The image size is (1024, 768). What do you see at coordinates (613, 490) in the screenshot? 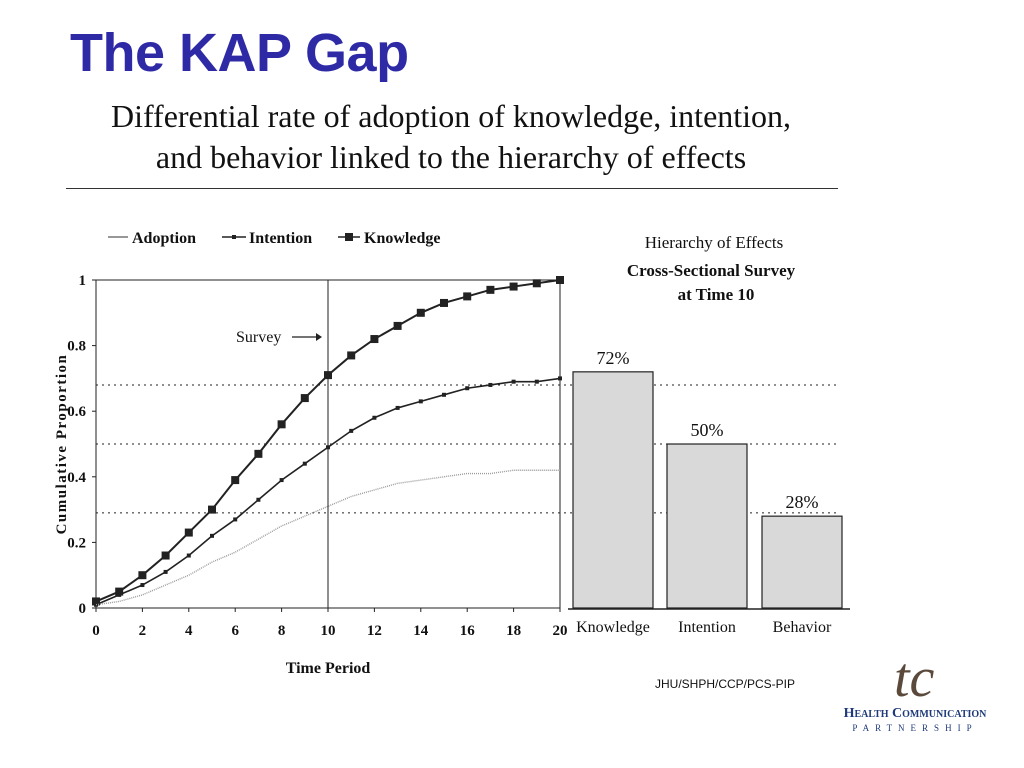
I see `bar-knowledge` at bounding box center [613, 490].